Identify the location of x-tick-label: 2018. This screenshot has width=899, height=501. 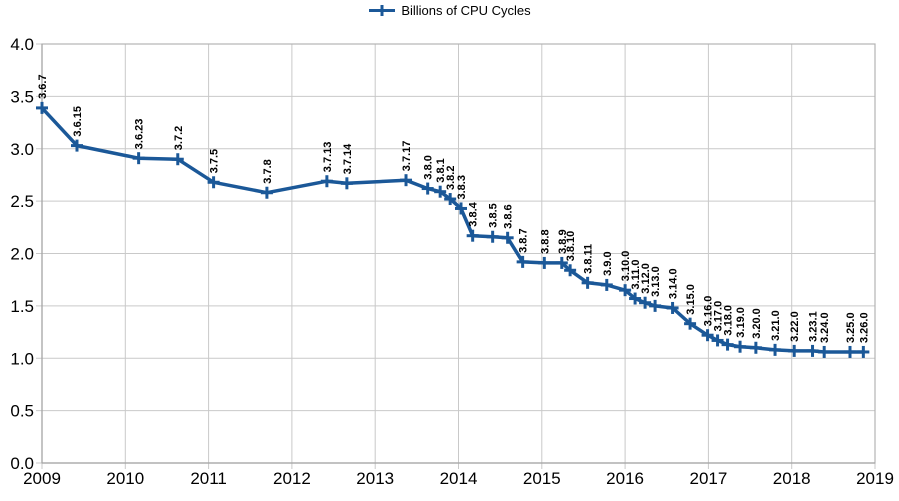
(792, 478).